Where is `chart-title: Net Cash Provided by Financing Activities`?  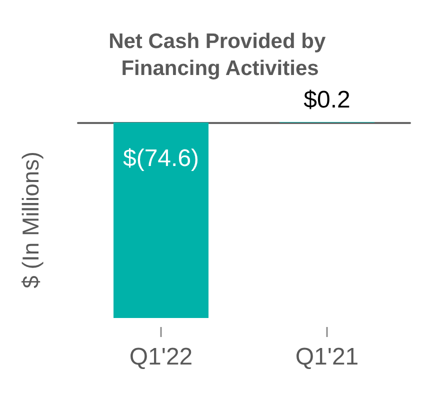 chart-title: Net Cash Provided by Financing Activities is located at coordinates (220, 55).